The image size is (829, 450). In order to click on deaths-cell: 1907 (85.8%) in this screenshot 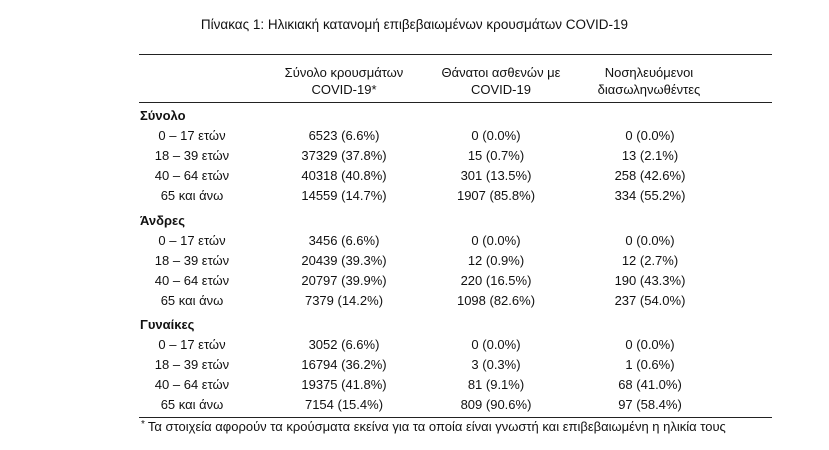, I will do `click(496, 195)`.